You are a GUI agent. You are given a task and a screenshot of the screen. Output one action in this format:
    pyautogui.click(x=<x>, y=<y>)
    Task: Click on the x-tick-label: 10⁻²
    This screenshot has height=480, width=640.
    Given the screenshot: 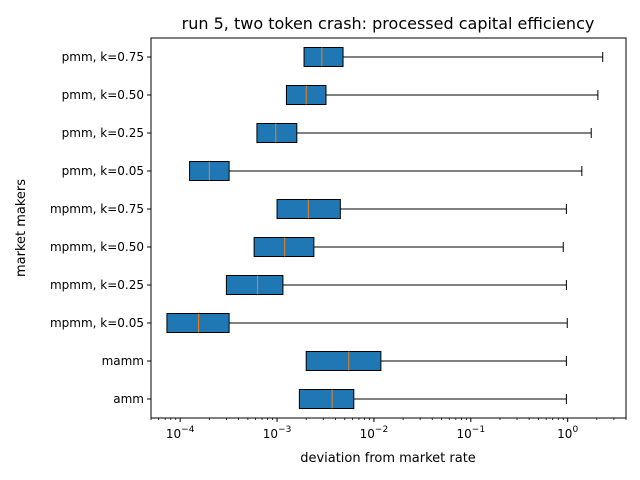 What is the action you would take?
    pyautogui.click(x=374, y=433)
    